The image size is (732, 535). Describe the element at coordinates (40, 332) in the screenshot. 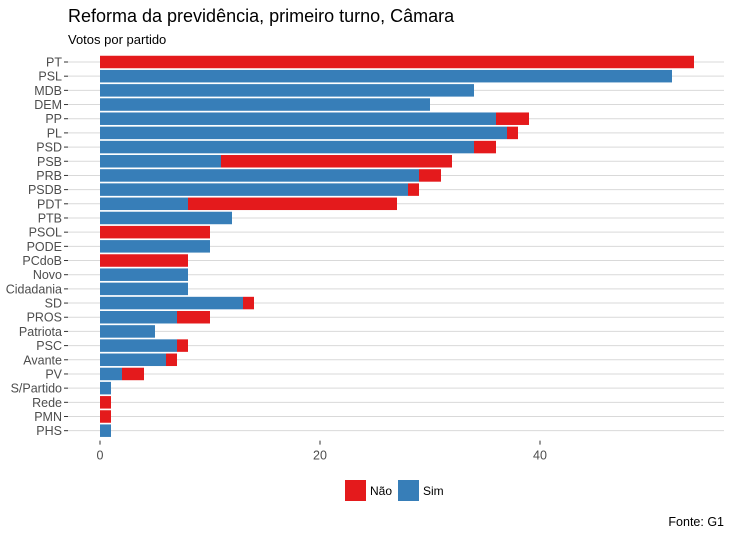

I see `y-tick-label: Patriota` at that location.